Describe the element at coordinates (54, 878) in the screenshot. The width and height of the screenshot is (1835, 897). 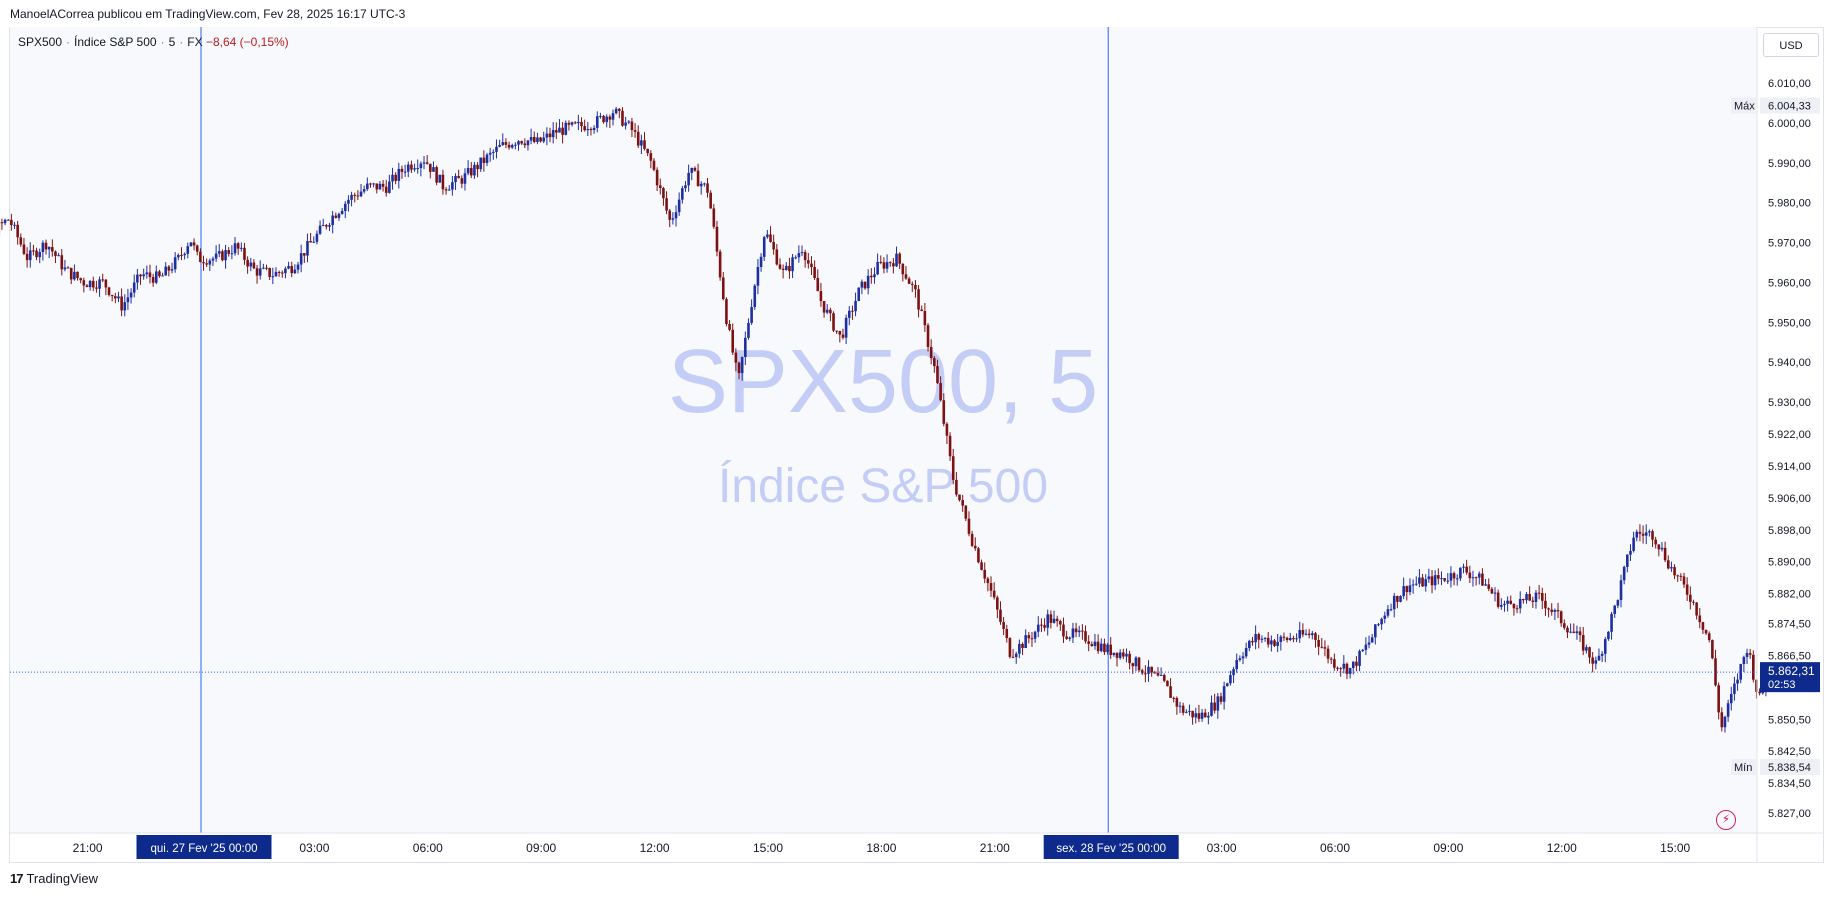
I see `tradingview-logo: 17 TradingView` at that location.